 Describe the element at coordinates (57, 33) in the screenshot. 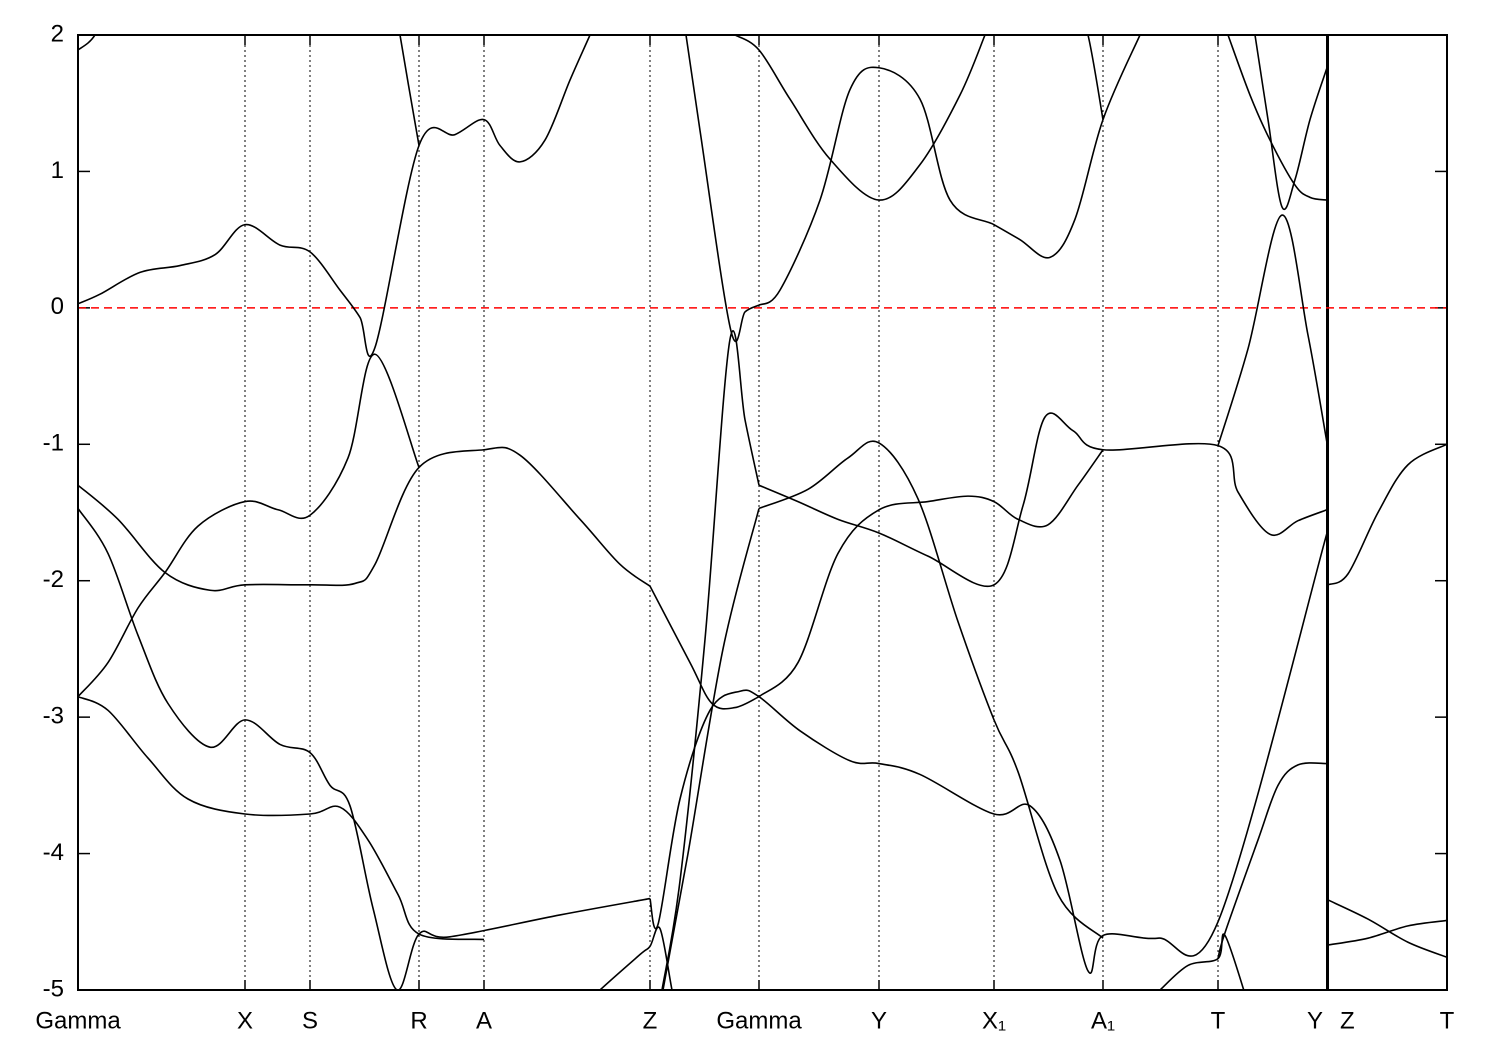

I see `y-tick-label: 2` at that location.